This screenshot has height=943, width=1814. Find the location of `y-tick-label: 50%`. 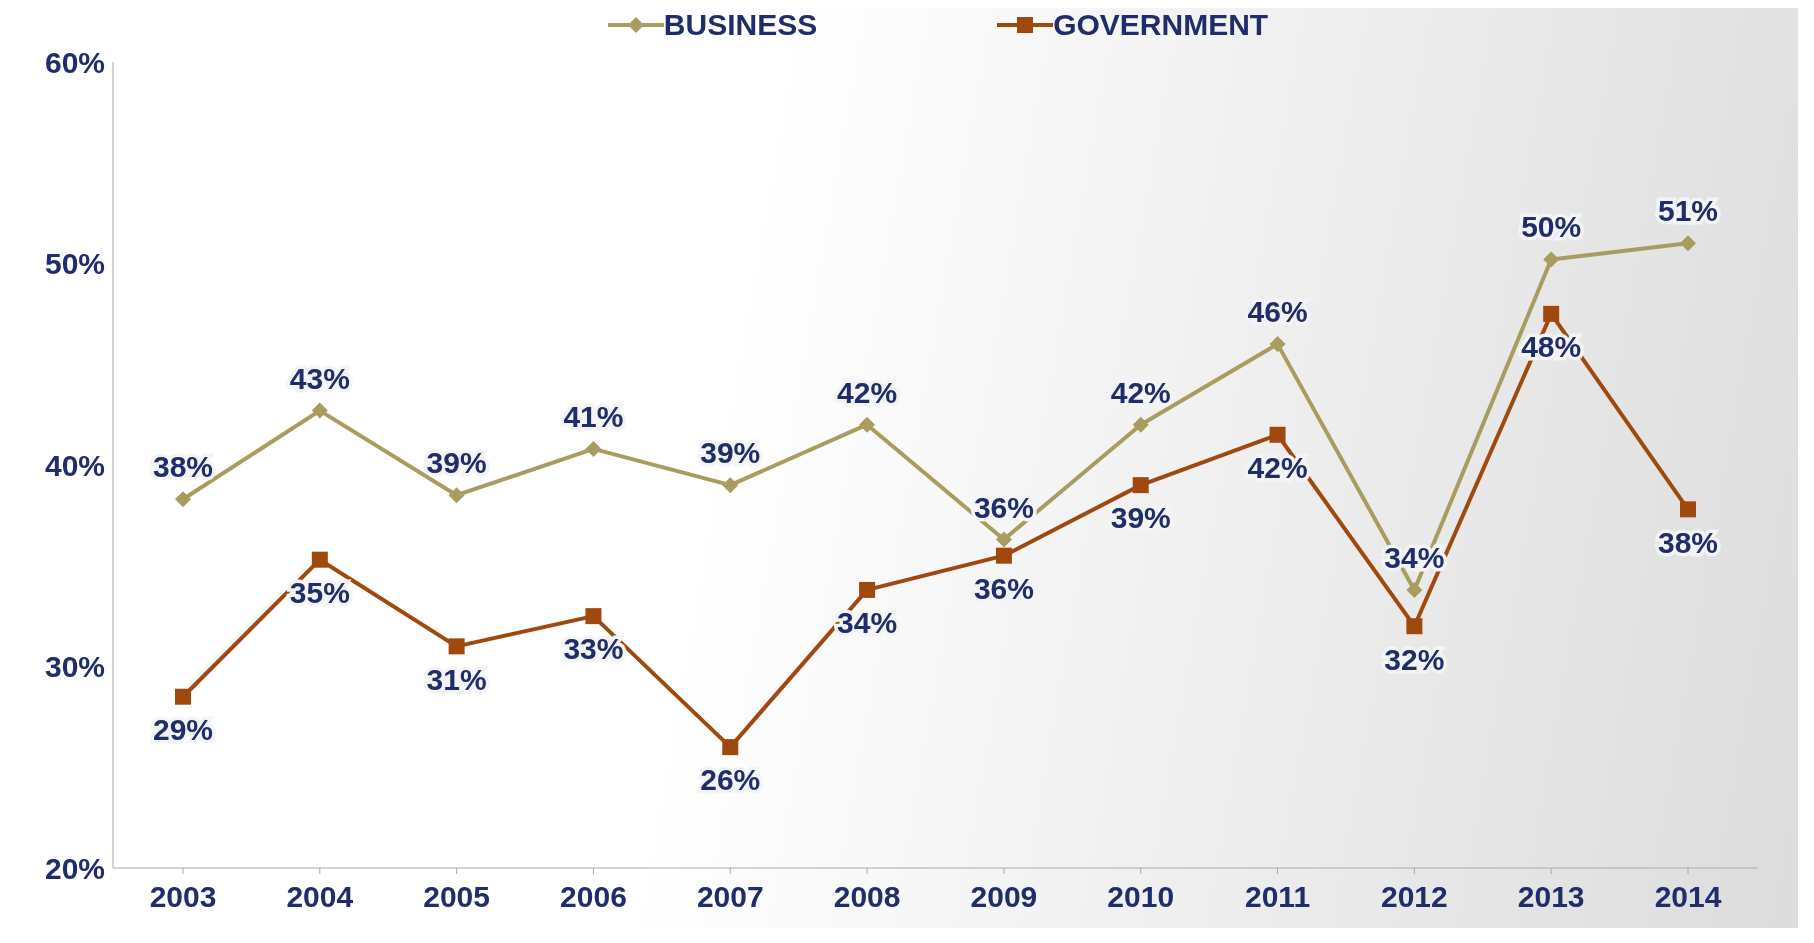

y-tick-label: 50% is located at coordinates (74, 264).